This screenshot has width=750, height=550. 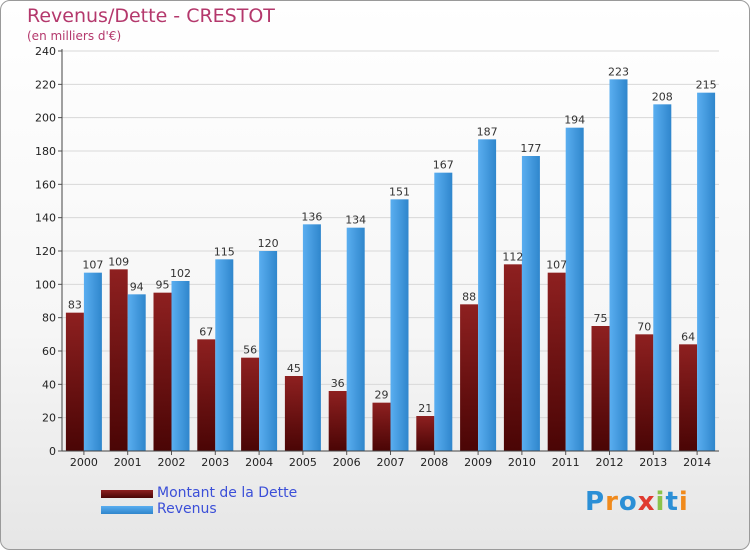 I want to click on bar-revenus-2007, so click(x=399, y=325).